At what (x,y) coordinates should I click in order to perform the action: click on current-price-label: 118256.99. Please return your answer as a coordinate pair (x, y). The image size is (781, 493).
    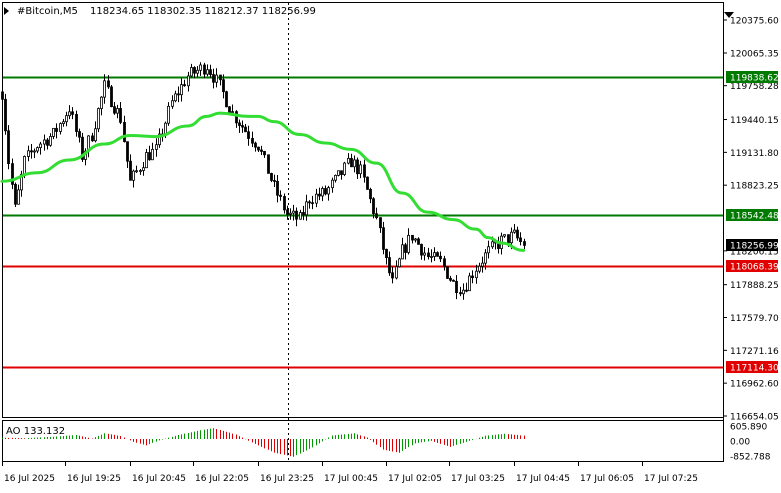
    Looking at the image, I should click on (754, 247).